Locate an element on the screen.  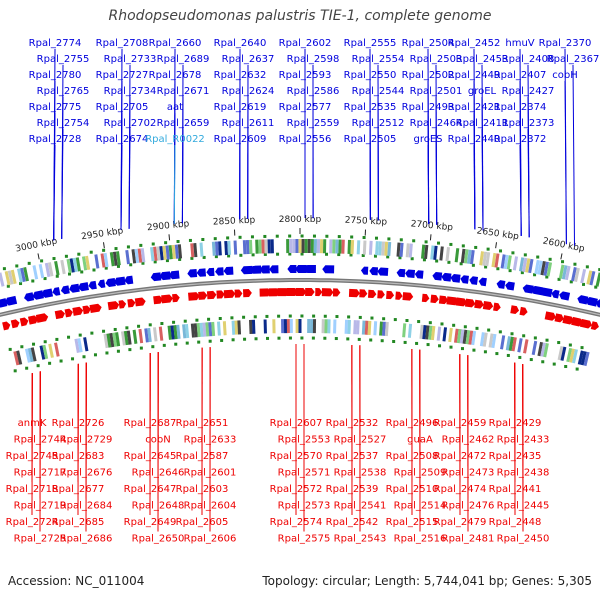
top-gene-label: Rpal_2593 is located at coordinates (305, 75).